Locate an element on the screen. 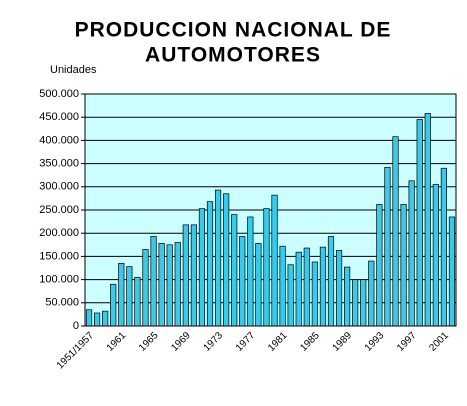 The width and height of the screenshot is (467, 406). y-tick-label: 350.000 is located at coordinates (59, 164).